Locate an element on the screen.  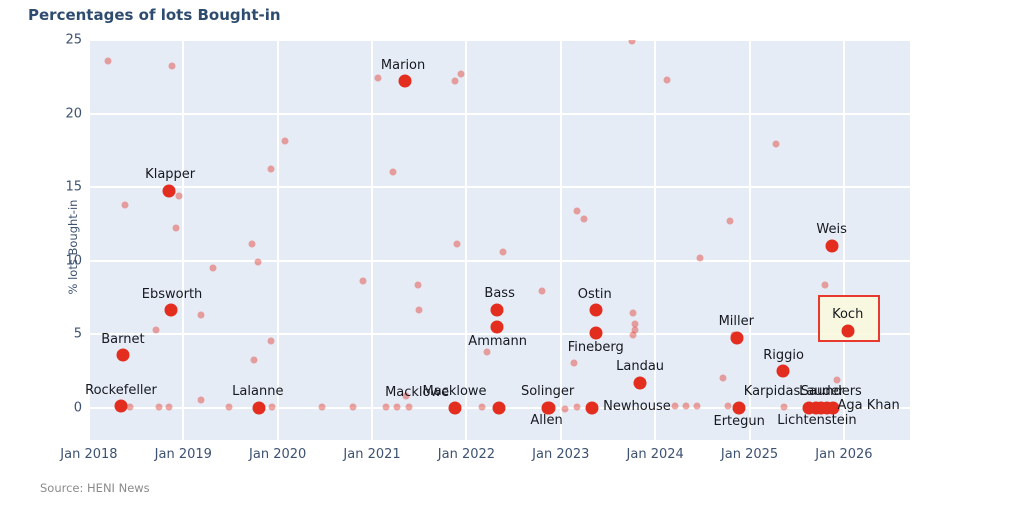
point-label: Allen is located at coordinates (546, 420).